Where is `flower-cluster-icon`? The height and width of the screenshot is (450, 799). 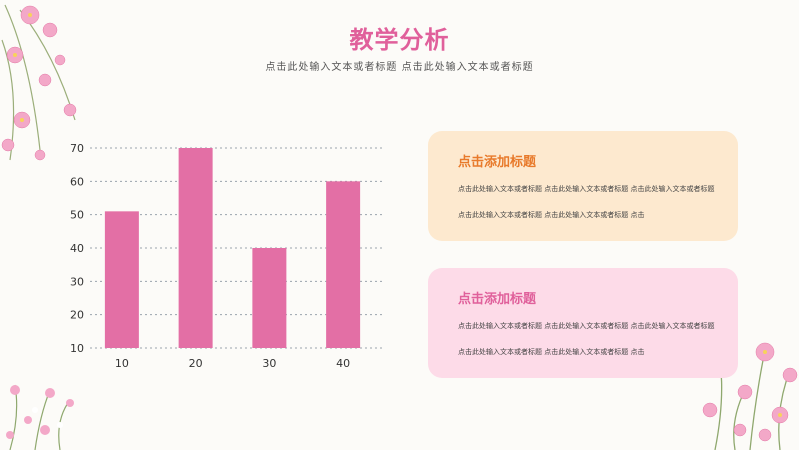 flower-cluster-icon is located at coordinates (39, 82).